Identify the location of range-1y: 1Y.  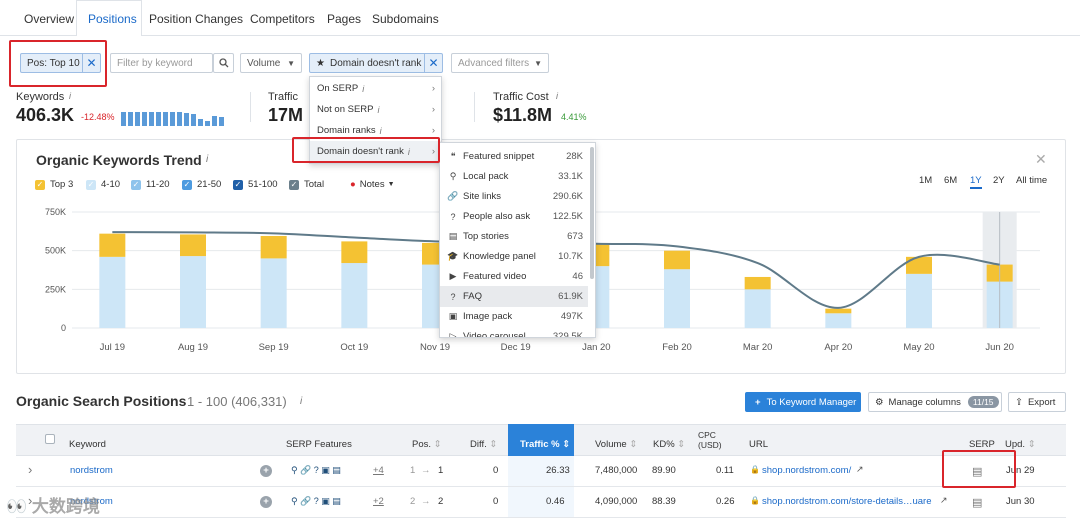
(976, 182).